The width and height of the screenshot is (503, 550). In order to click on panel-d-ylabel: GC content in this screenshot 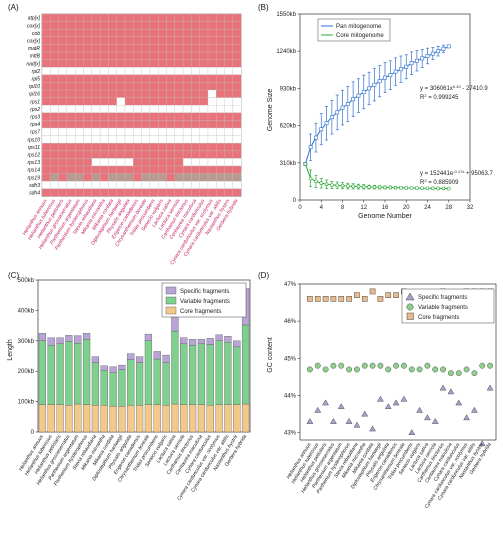, I will do `click(270, 354)`.